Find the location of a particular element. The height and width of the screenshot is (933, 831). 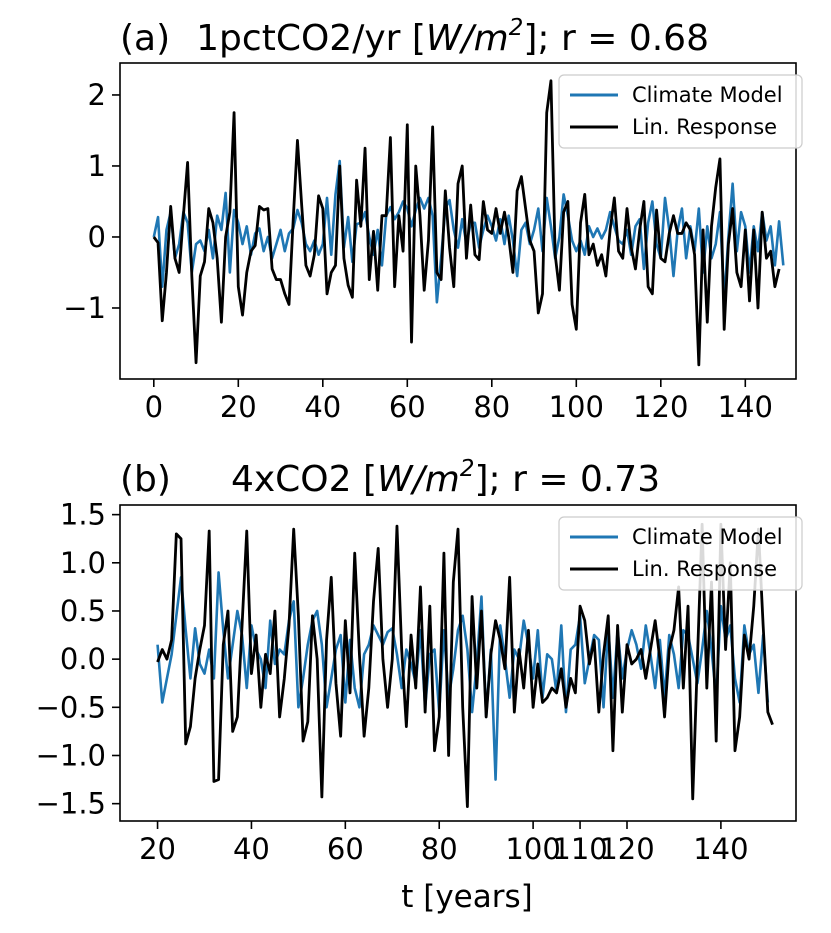

panel-b-title: (b) 4xCO2 [W/m2]; r = 0.73 is located at coordinates (390, 478).